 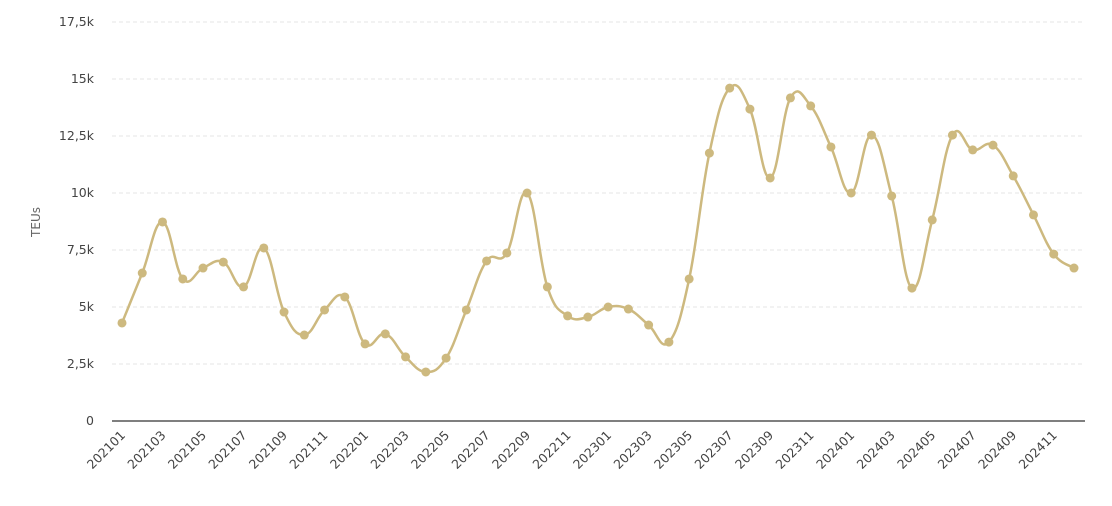 What do you see at coordinates (551, 450) in the screenshot?
I see `x-tick-label: 202211` at bounding box center [551, 450].